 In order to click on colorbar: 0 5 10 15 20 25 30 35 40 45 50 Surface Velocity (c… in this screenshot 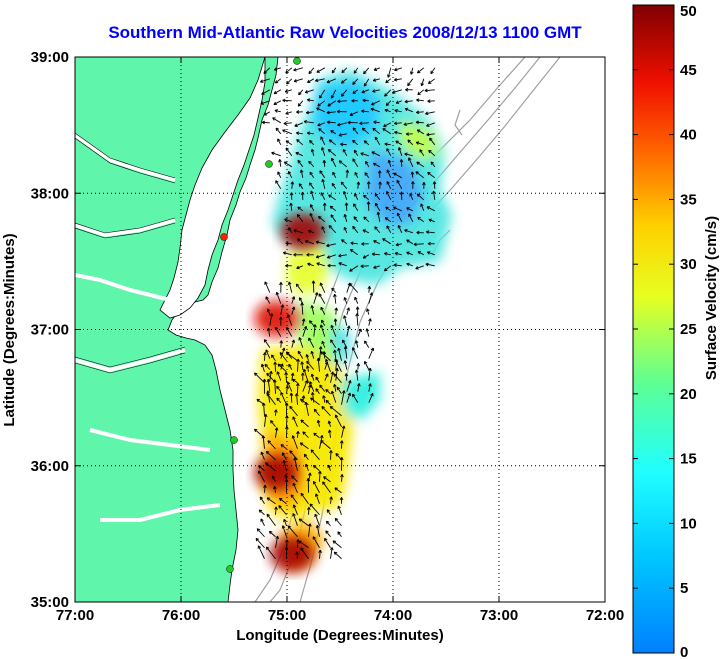, I will do `click(676, 331)`.